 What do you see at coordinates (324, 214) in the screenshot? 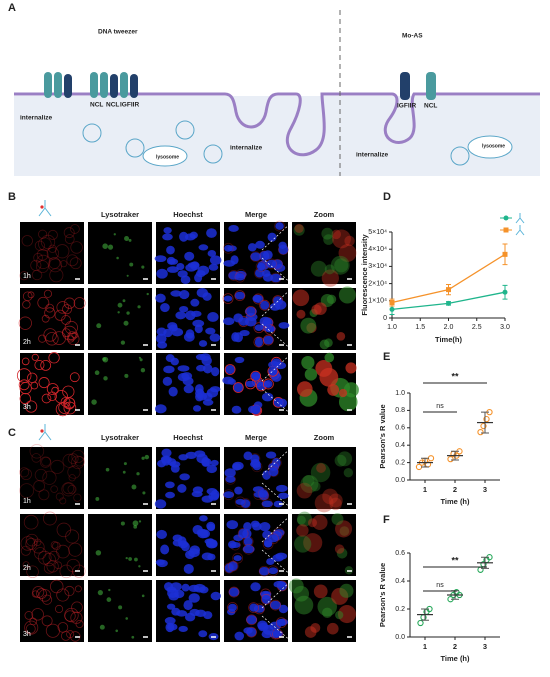
I see `column-header: Zoom` at bounding box center [324, 214].